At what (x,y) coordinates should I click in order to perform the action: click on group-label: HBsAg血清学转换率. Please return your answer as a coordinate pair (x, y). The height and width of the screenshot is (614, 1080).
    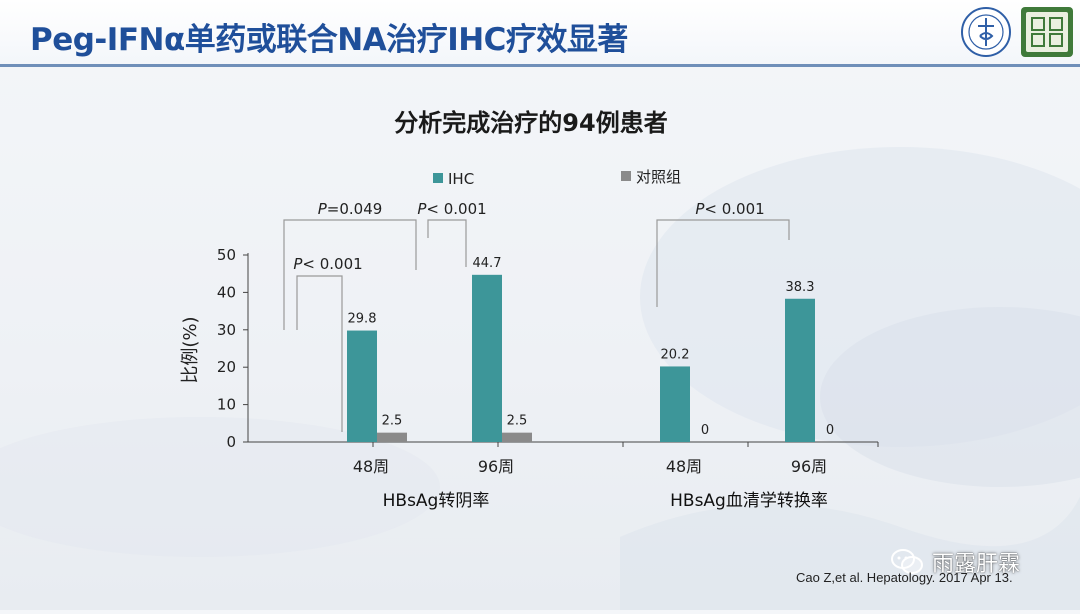
    Looking at the image, I should click on (749, 501).